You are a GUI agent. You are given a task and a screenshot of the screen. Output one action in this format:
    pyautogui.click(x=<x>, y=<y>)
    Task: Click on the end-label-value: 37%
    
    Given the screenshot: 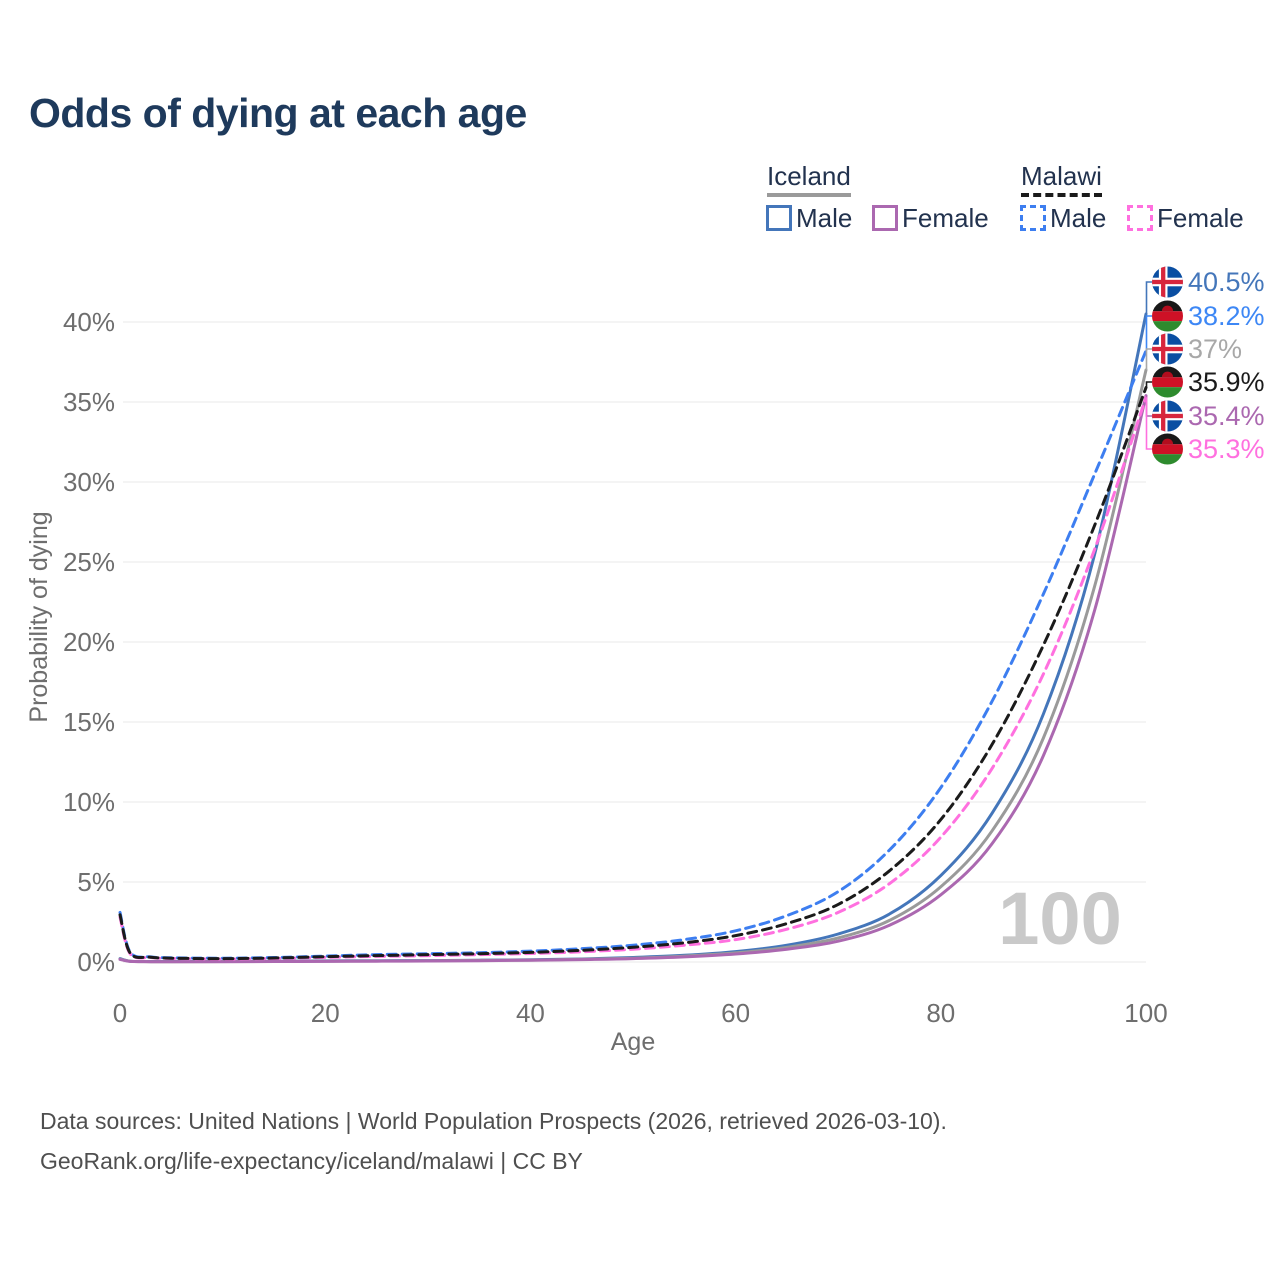 What is the action you would take?
    pyautogui.click(x=1215, y=349)
    